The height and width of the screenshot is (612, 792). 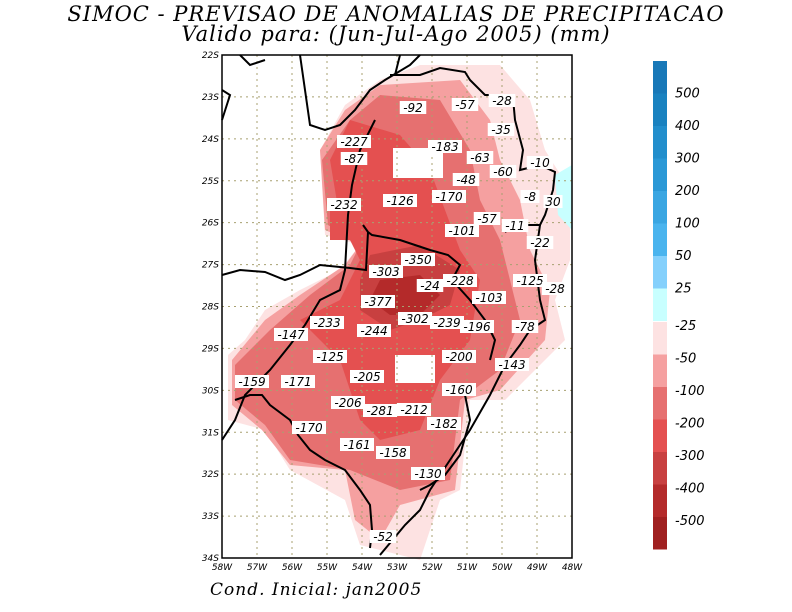 What do you see at coordinates (385, 272) in the screenshot?
I see `svg-text: -303` at bounding box center [385, 272].